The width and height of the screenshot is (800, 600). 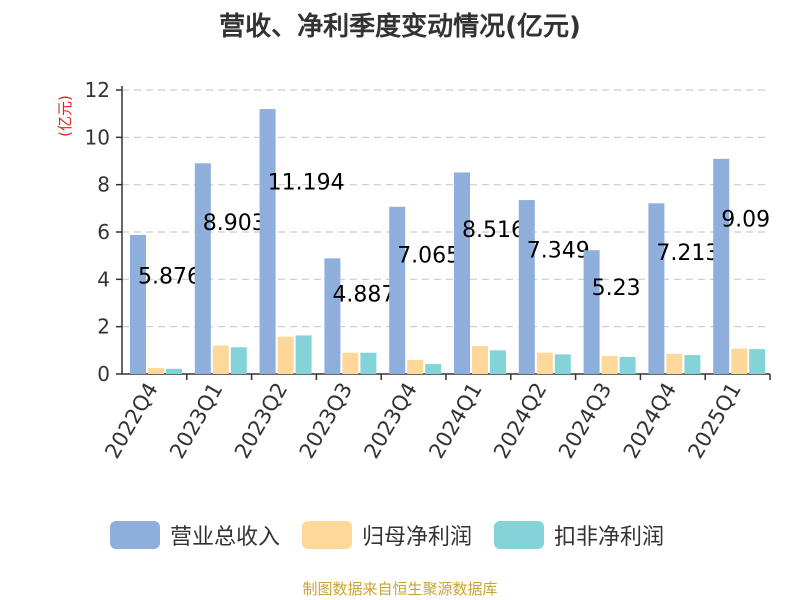 I want to click on x-tick-label: 2025Q1, so click(x=714, y=421).